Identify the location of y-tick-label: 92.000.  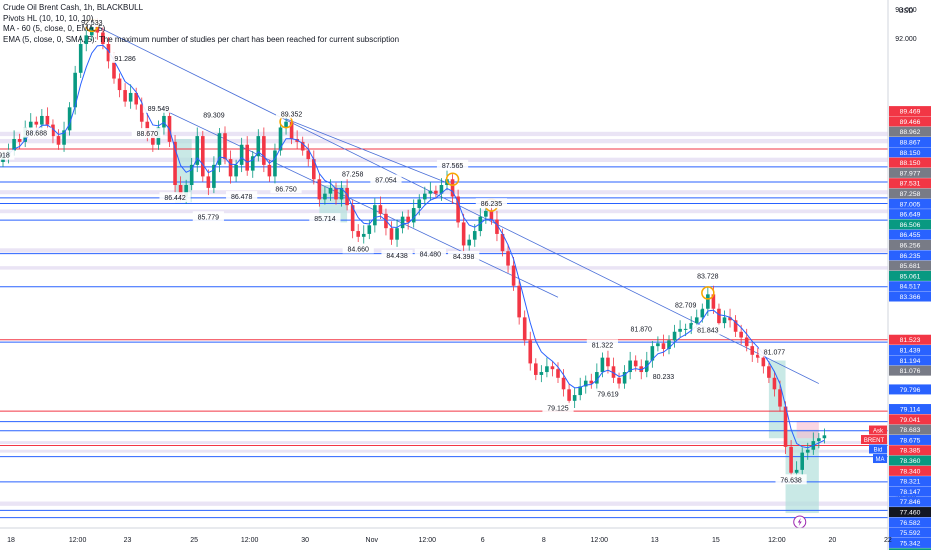
(906, 39).